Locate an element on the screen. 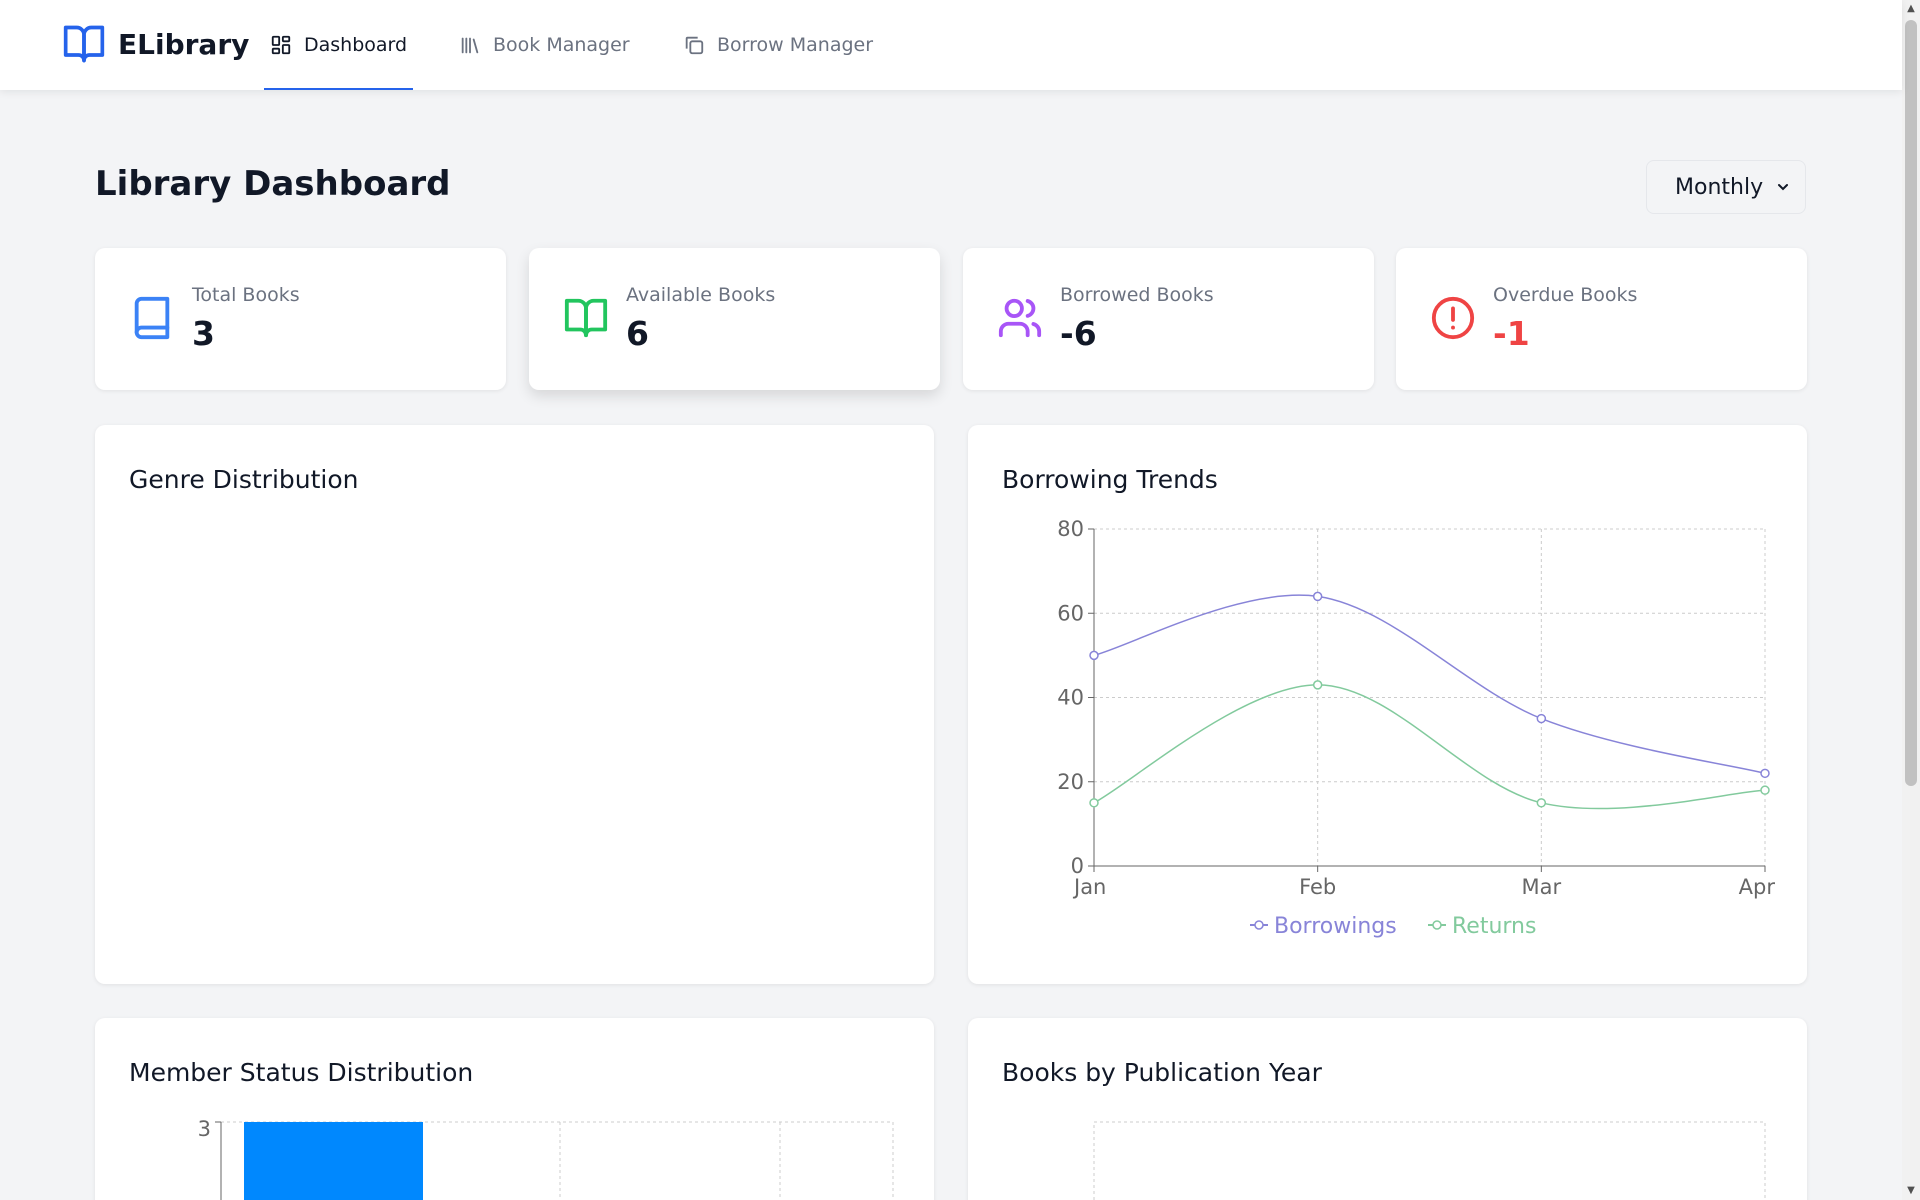 This screenshot has height=1200, width=1920. dashboard-grid-icon is located at coordinates (281, 45).